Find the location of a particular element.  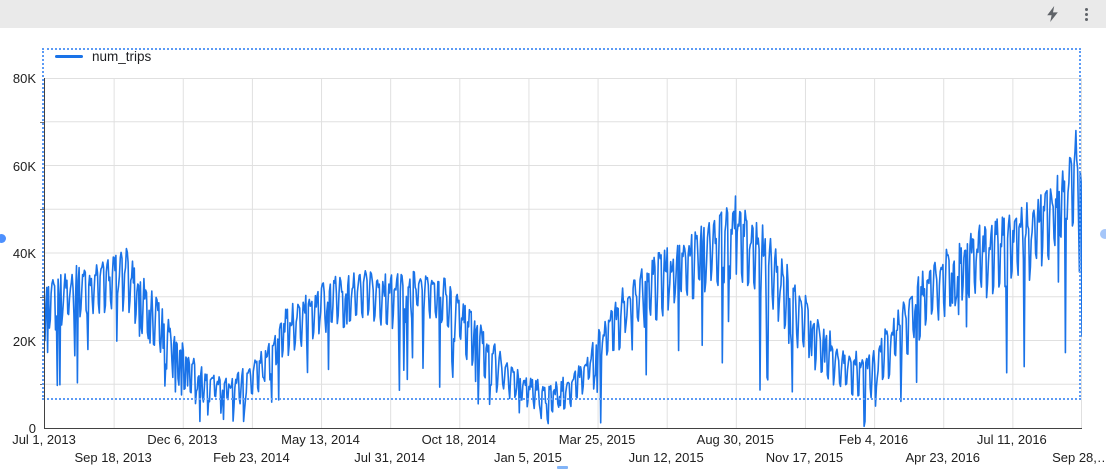

x-tick-label: Jun 12, 2015 is located at coordinates (666, 457).